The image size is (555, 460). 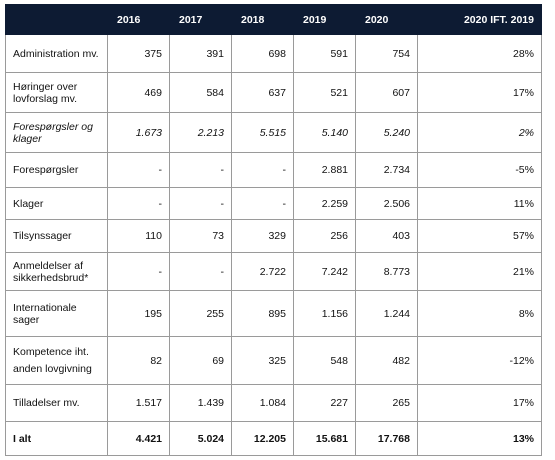 What do you see at coordinates (324, 132) in the screenshot?
I see `cell-value: 5.140` at bounding box center [324, 132].